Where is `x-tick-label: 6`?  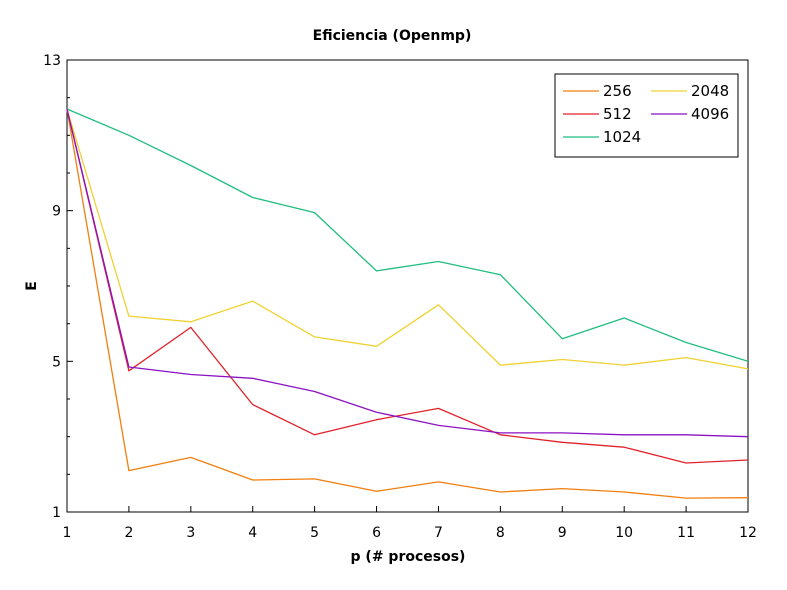 x-tick-label: 6 is located at coordinates (376, 533).